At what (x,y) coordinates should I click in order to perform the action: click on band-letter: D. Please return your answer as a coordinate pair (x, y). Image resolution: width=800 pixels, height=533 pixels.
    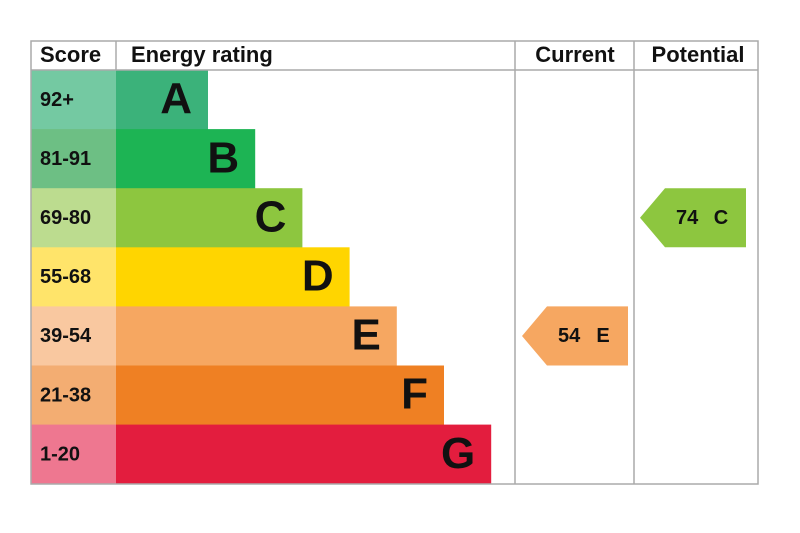
    Looking at the image, I should click on (318, 275).